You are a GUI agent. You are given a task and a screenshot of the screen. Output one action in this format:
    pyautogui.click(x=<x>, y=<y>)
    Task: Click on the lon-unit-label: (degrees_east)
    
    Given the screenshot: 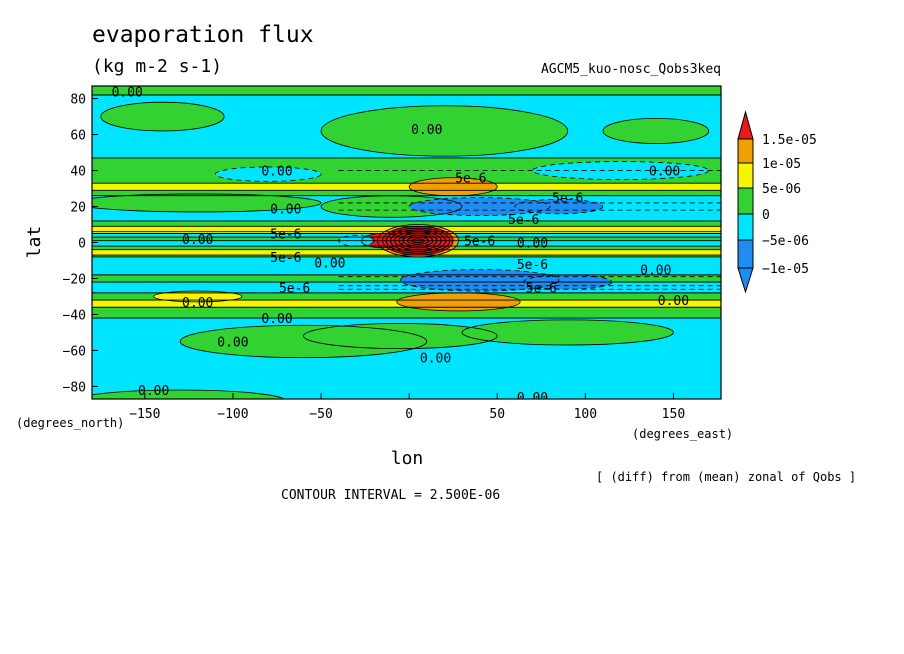 What is the action you would take?
    pyautogui.click(x=683, y=434)
    